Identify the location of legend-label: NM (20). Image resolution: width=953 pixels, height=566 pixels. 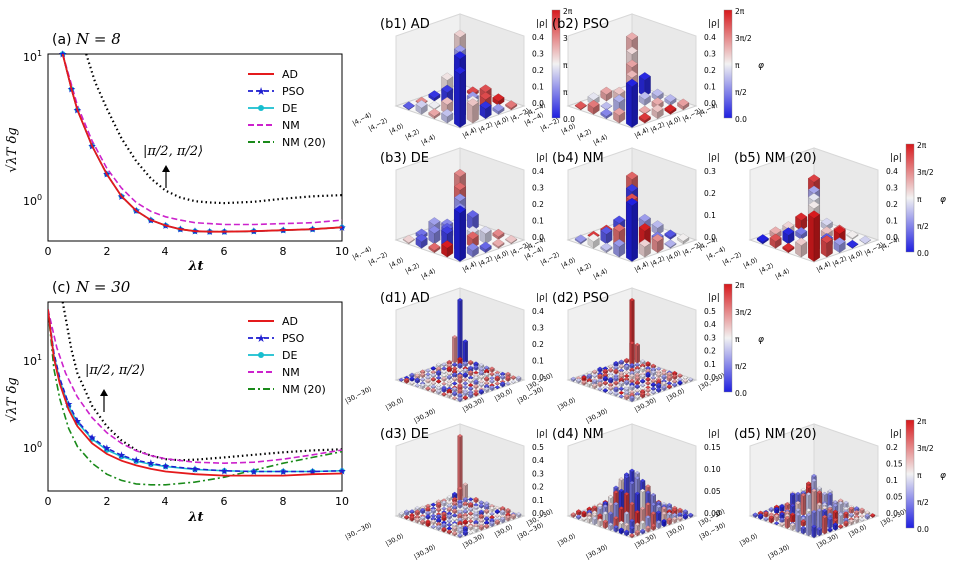
(304, 389).